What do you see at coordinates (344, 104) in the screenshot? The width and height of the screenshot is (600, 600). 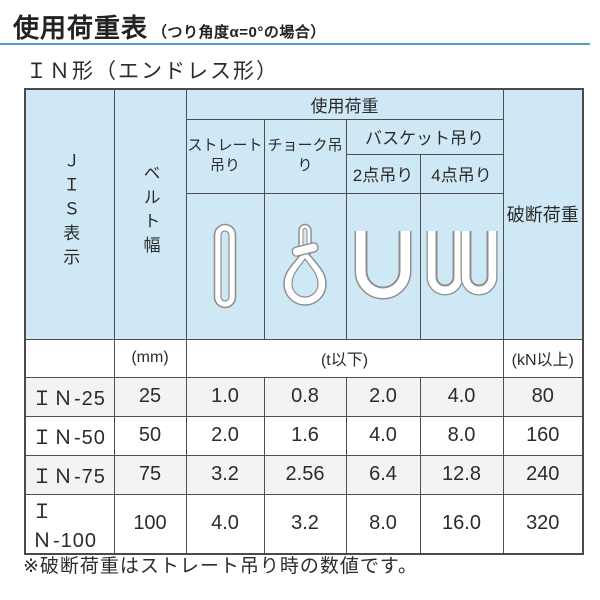 I see `header-working-load: 使用荷重` at bounding box center [344, 104].